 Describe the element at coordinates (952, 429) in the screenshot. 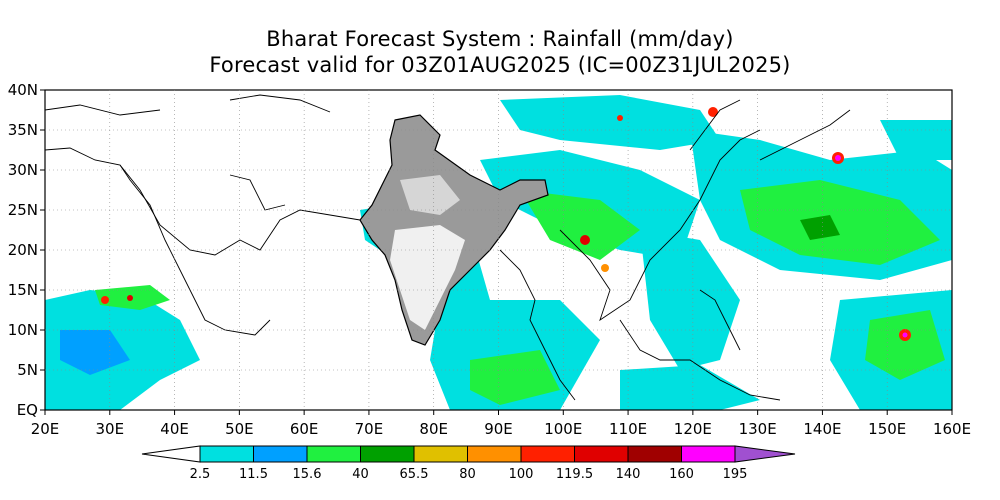

I see `lon-tick-label: 160E` at that location.